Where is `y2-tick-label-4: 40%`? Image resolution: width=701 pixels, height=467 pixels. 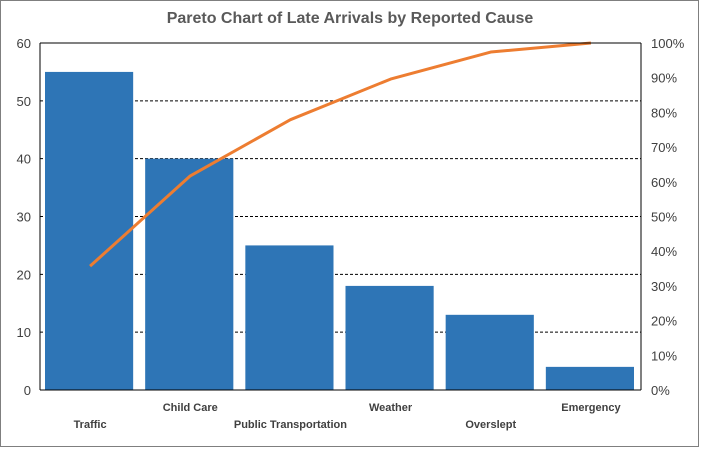
y2-tick-label-4: 40% is located at coordinates (664, 251).